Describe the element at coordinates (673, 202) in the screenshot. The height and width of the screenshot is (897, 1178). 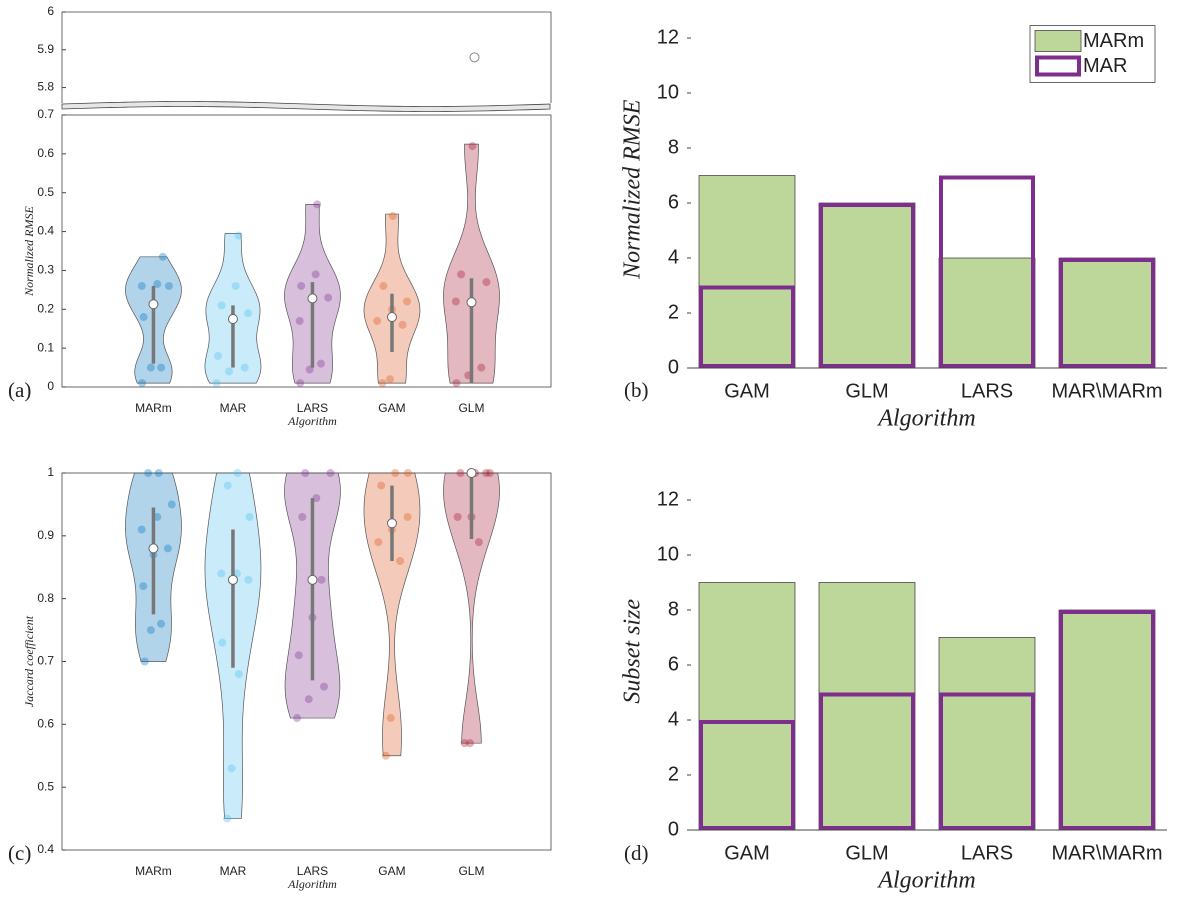
I see `y-tick-label: 6` at that location.